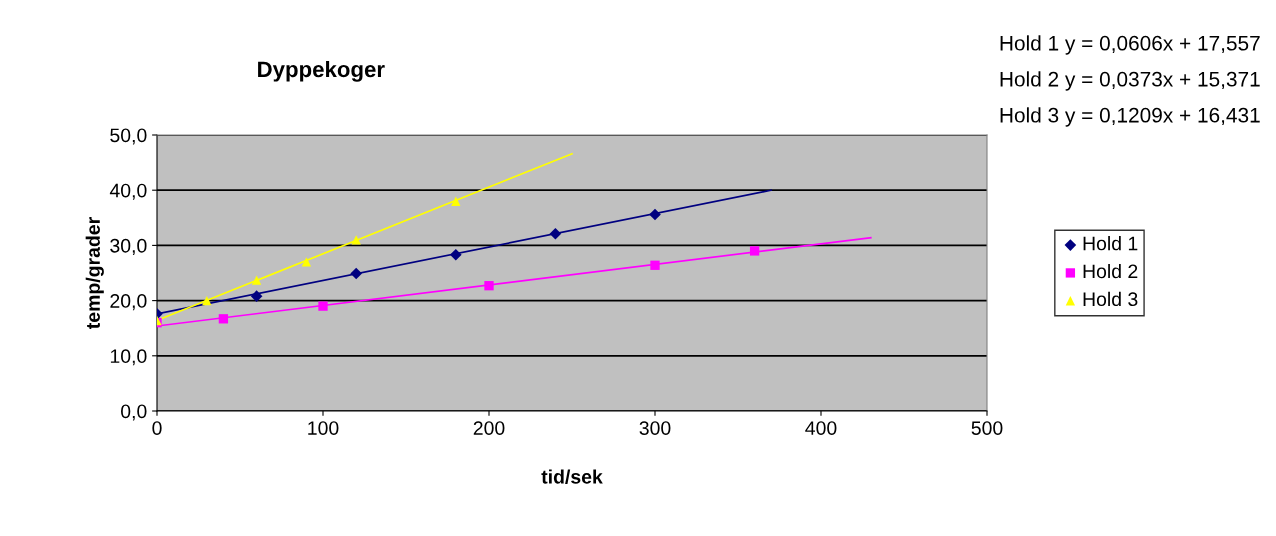 This screenshot has width=1276, height=536. I want to click on legend-label: Hold 2, so click(1110, 271).